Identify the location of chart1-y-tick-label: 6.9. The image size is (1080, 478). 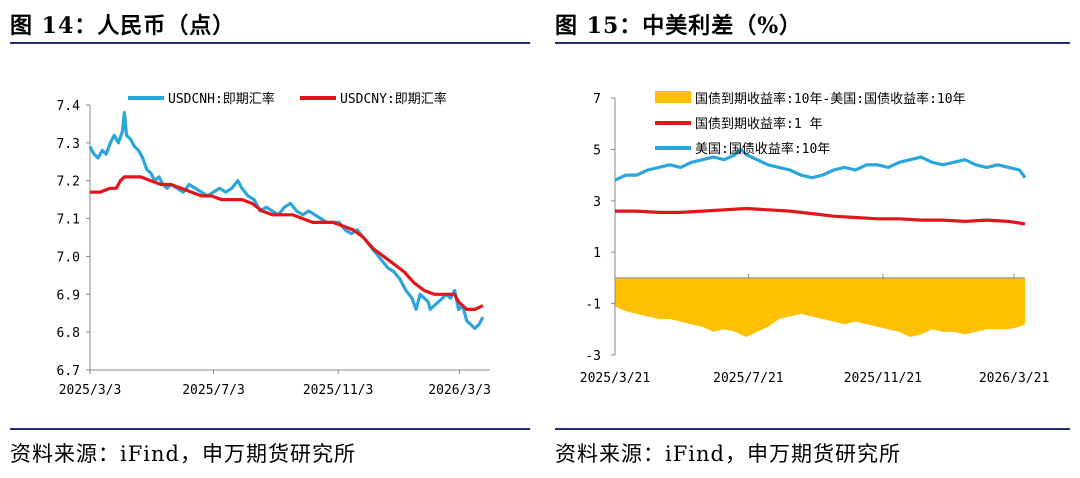
(68, 295).